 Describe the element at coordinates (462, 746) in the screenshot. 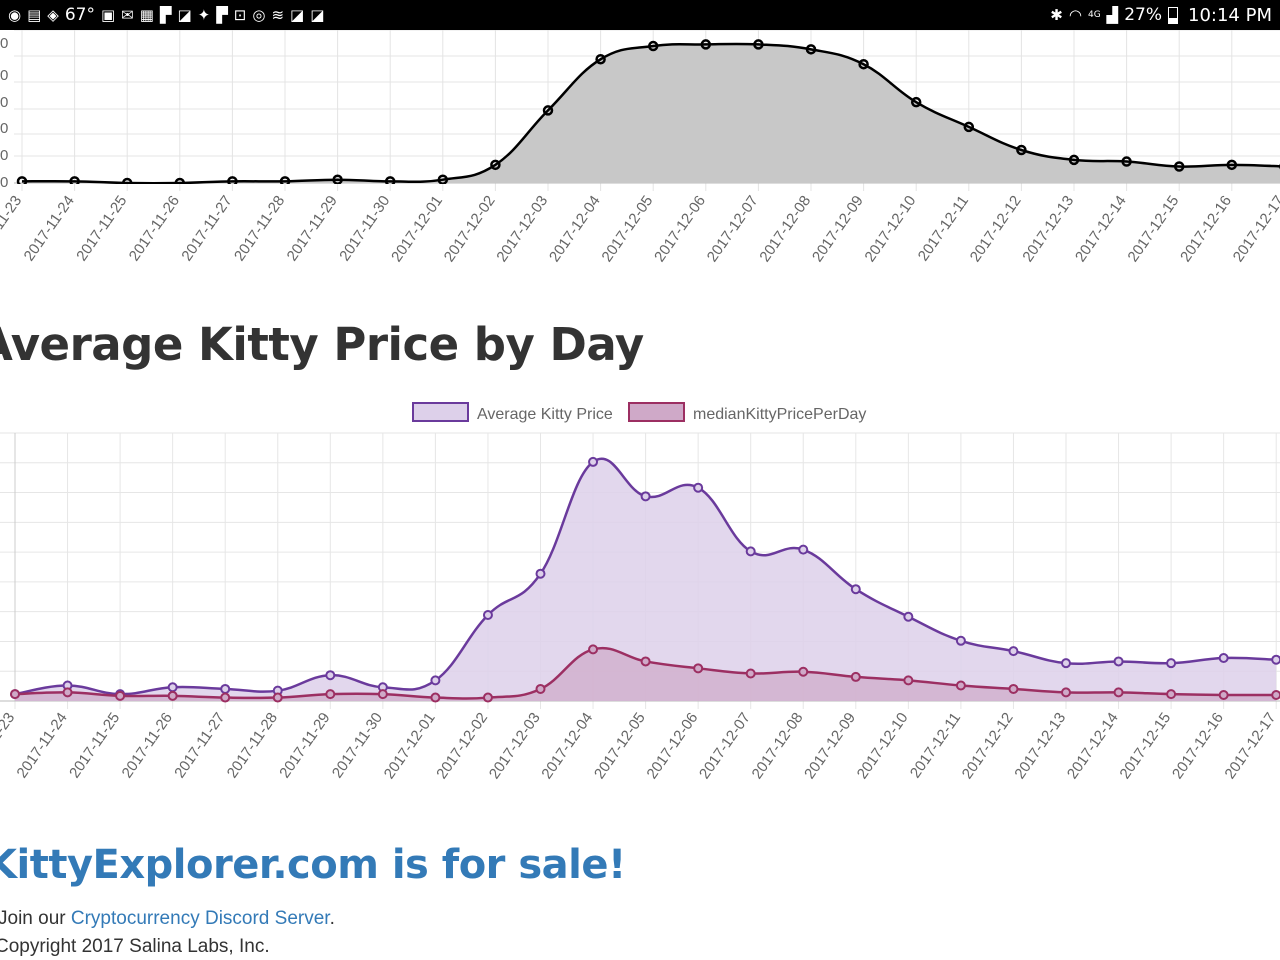

I see `x-tick-label: 2017-12-02` at that location.